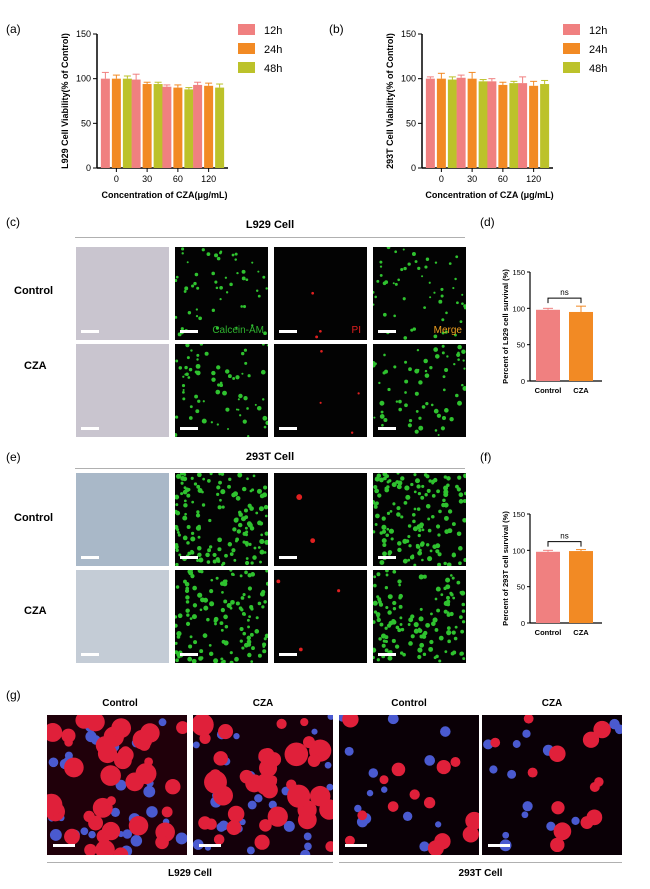  What do you see at coordinates (523, 381) in the screenshot?
I see `y-tick-label: 0` at bounding box center [523, 381].